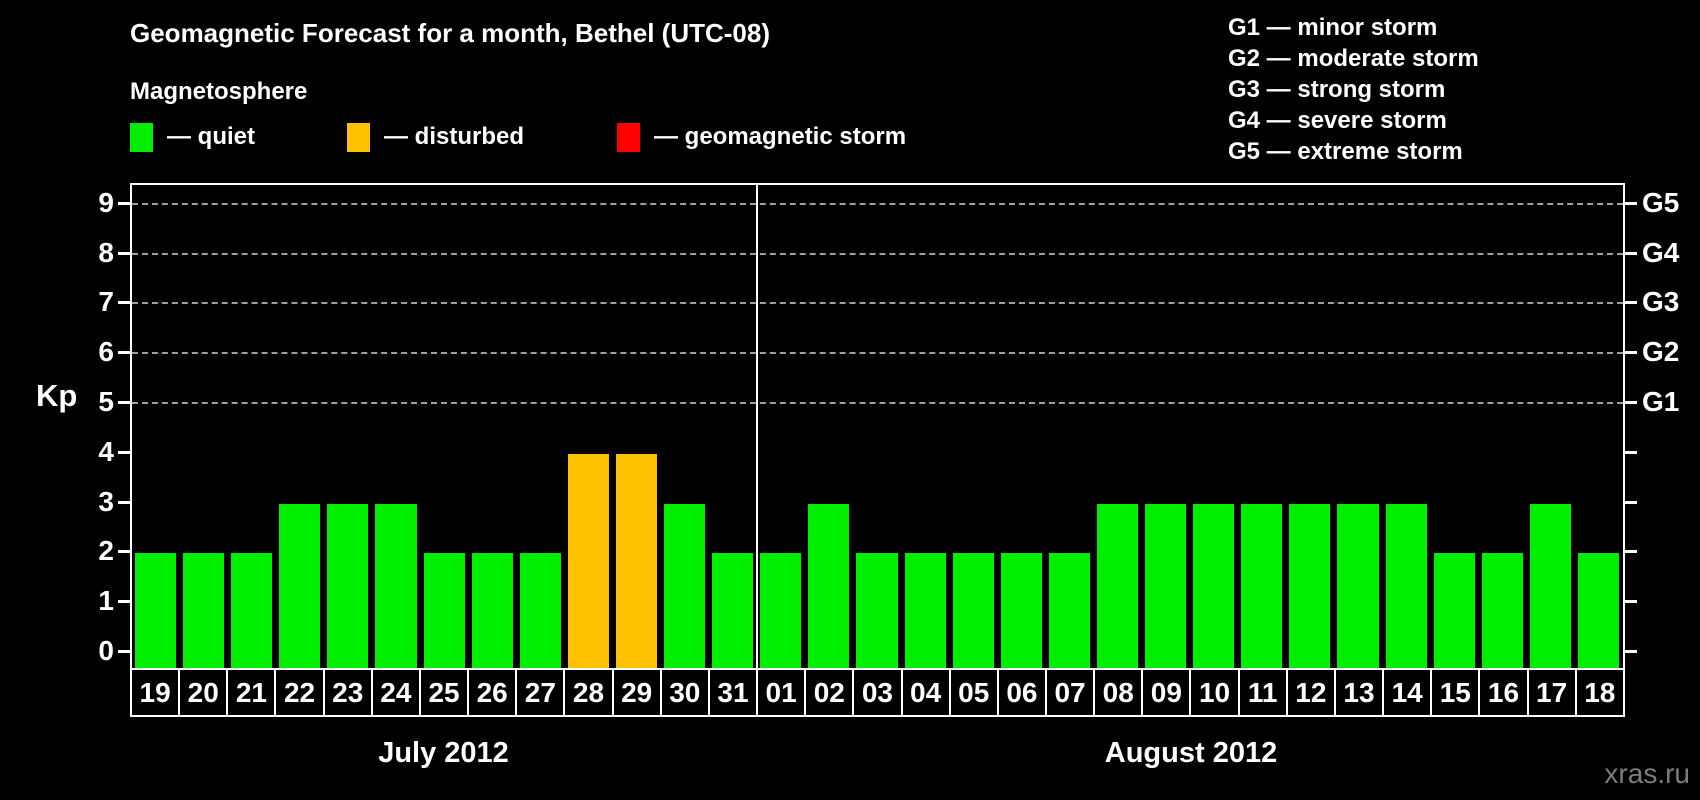 This screenshot has width=1700, height=800. Describe the element at coordinates (588, 692) in the screenshot. I see `date-cell-28: 28` at that location.